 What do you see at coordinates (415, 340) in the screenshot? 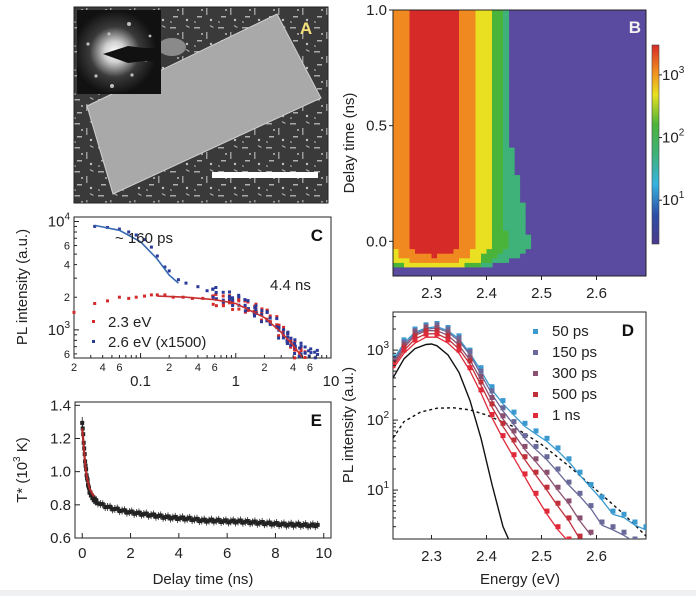
I see `data-point-1-ns` at bounding box center [415, 340].